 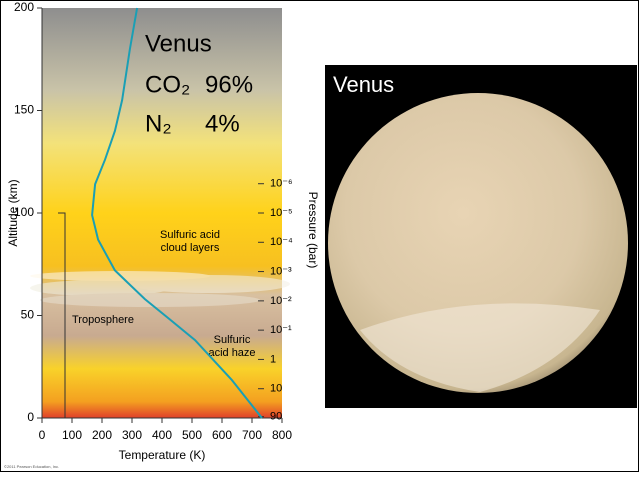 What do you see at coordinates (24, 212) in the screenshot?
I see `y-tick-label: 100` at bounding box center [24, 212].